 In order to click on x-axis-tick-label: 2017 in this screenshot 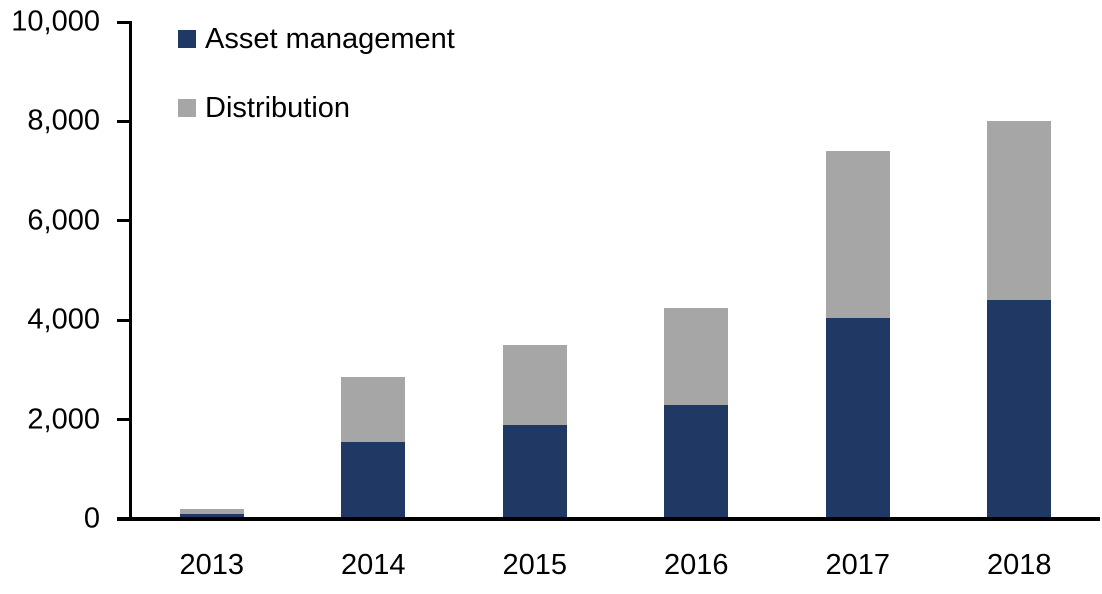, I will do `click(857, 565)`.